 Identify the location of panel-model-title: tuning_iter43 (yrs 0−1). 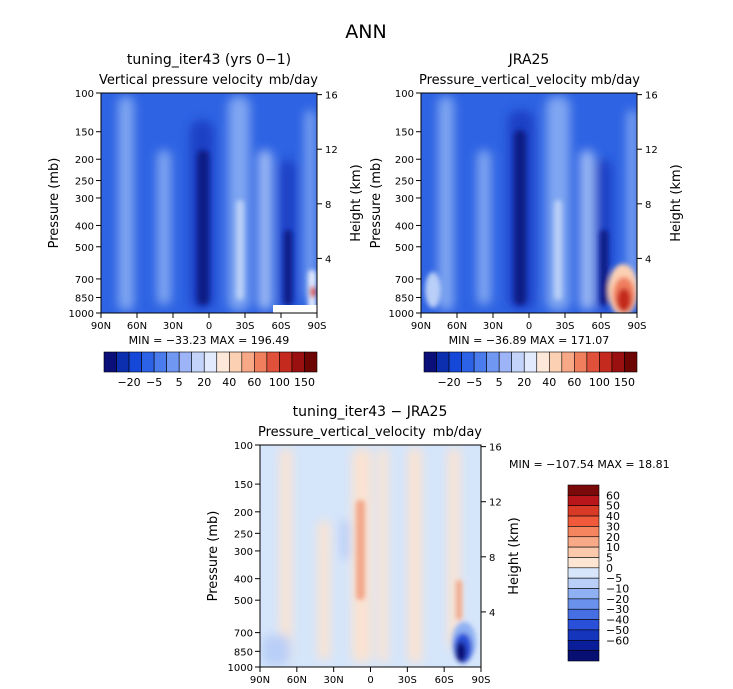
(209, 60).